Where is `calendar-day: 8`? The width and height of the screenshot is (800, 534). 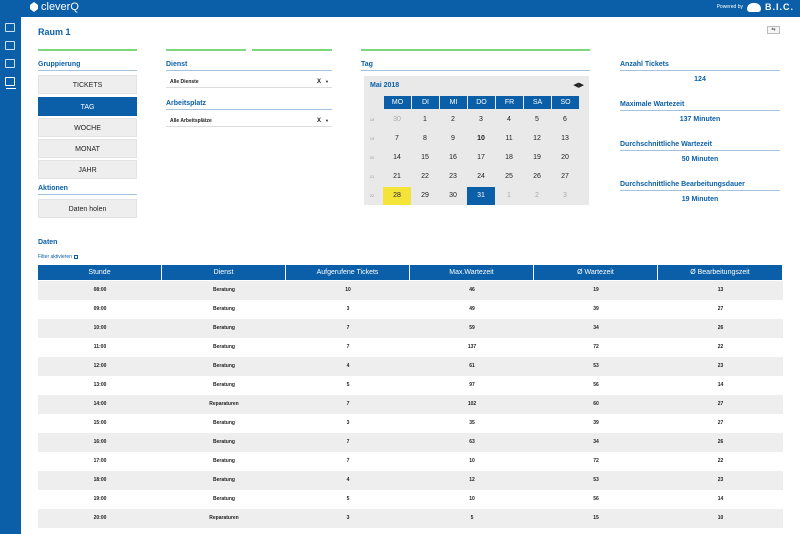
calendar-day: 8 is located at coordinates (425, 138).